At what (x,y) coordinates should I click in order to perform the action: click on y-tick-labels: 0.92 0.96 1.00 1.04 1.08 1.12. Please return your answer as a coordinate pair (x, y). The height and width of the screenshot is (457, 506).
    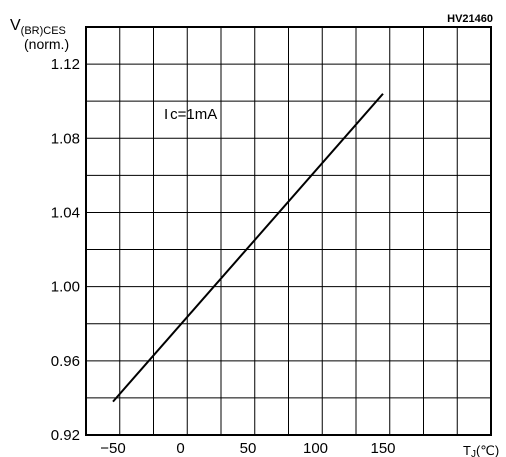
    Looking at the image, I should click on (65, 250).